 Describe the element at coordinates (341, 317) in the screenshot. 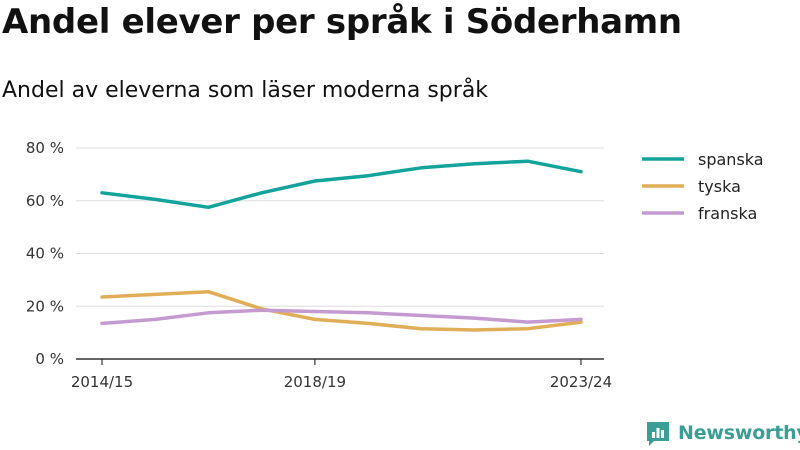

I see `series-line-franska` at that location.